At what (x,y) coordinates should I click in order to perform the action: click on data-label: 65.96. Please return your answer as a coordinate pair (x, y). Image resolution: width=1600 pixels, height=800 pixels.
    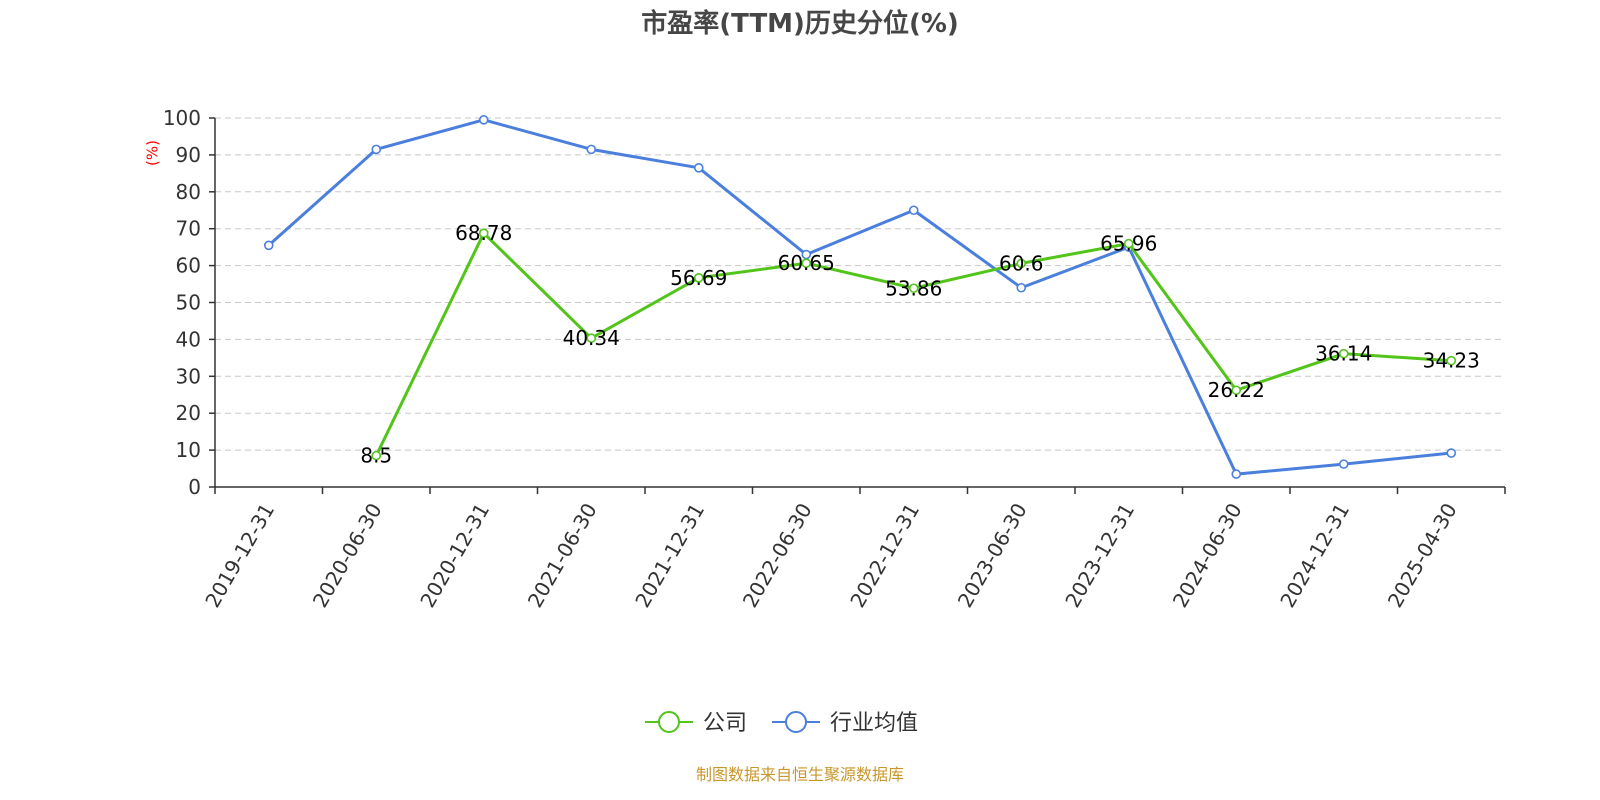
    Looking at the image, I should click on (1128, 244).